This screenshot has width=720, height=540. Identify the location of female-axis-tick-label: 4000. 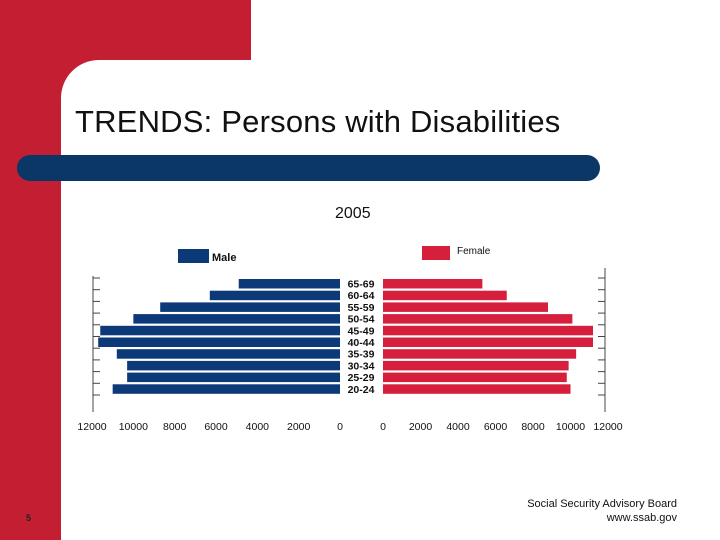
(458, 427).